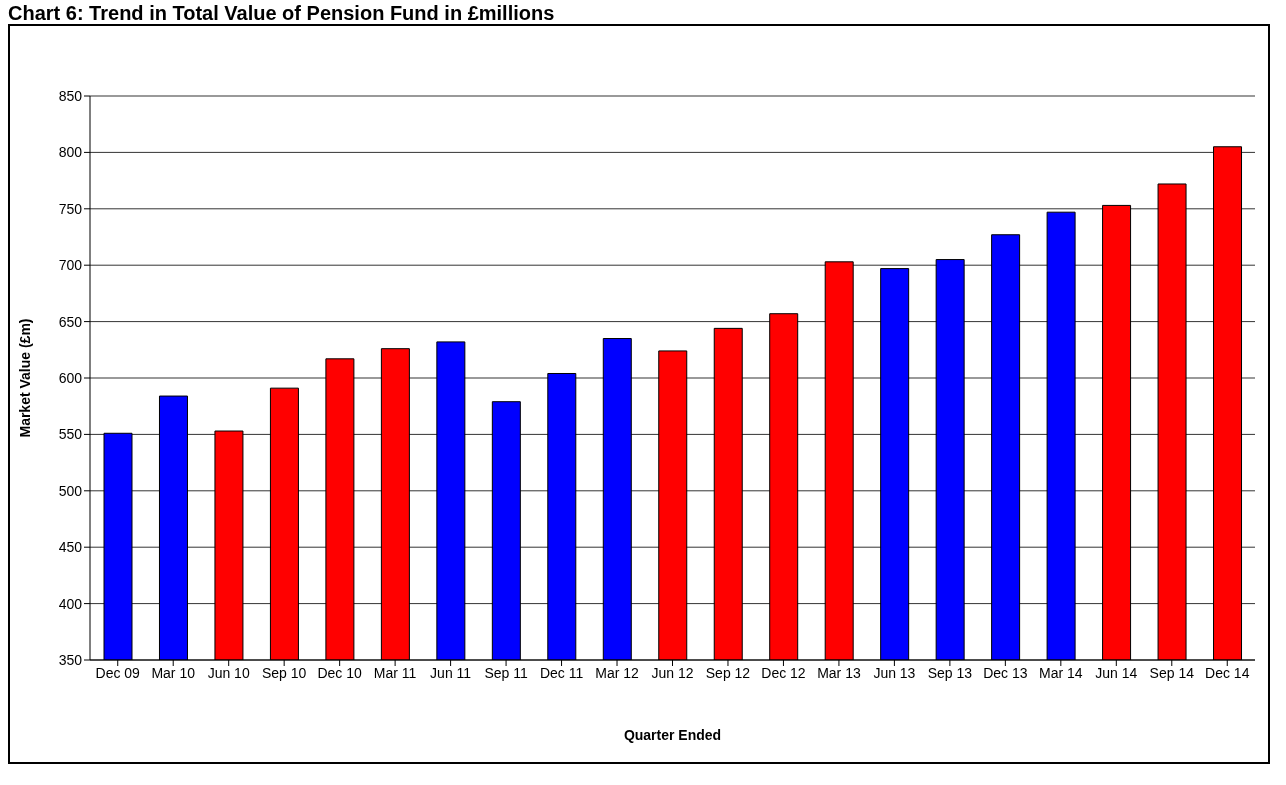 Image resolution: width=1286 pixels, height=785 pixels. I want to click on chart-title: Chart 6: Trend in Total Value of Pension Fund in £millions, so click(282, 13).